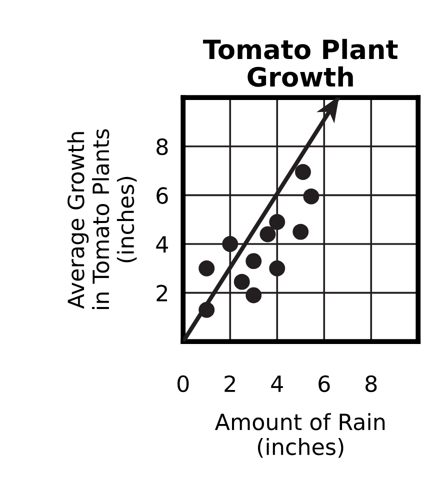  I want to click on x-tick-label: 0, so click(183, 383).